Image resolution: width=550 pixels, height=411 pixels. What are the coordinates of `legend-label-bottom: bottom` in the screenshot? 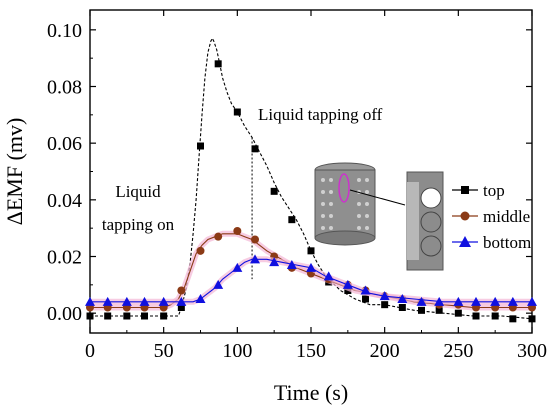 It's located at (507, 242).